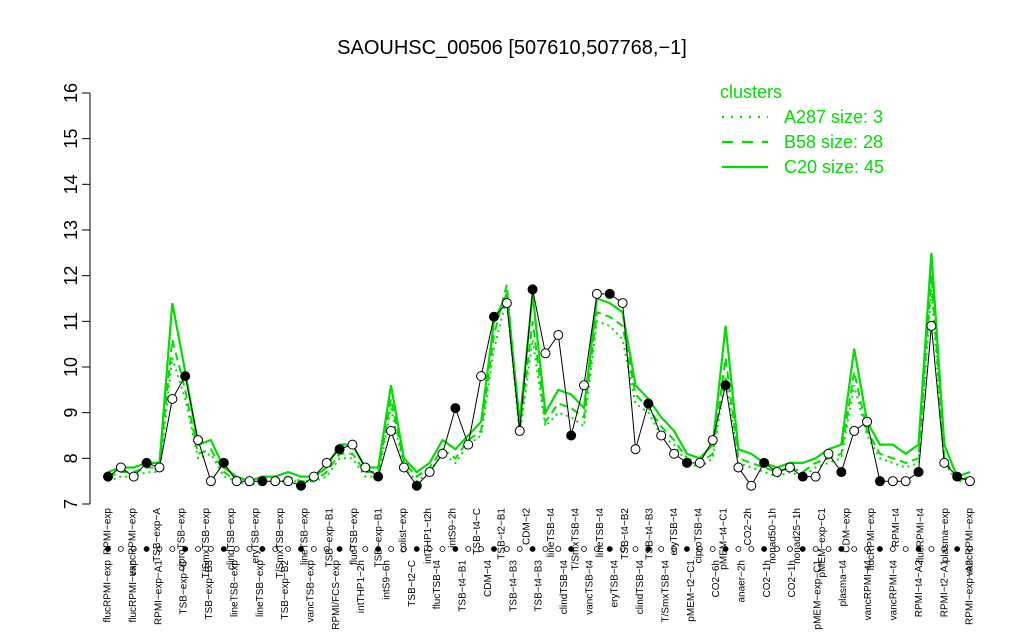  Describe the element at coordinates (970, 592) in the screenshot. I see `x-tick-label: RPMI−exp−A2` at that location.